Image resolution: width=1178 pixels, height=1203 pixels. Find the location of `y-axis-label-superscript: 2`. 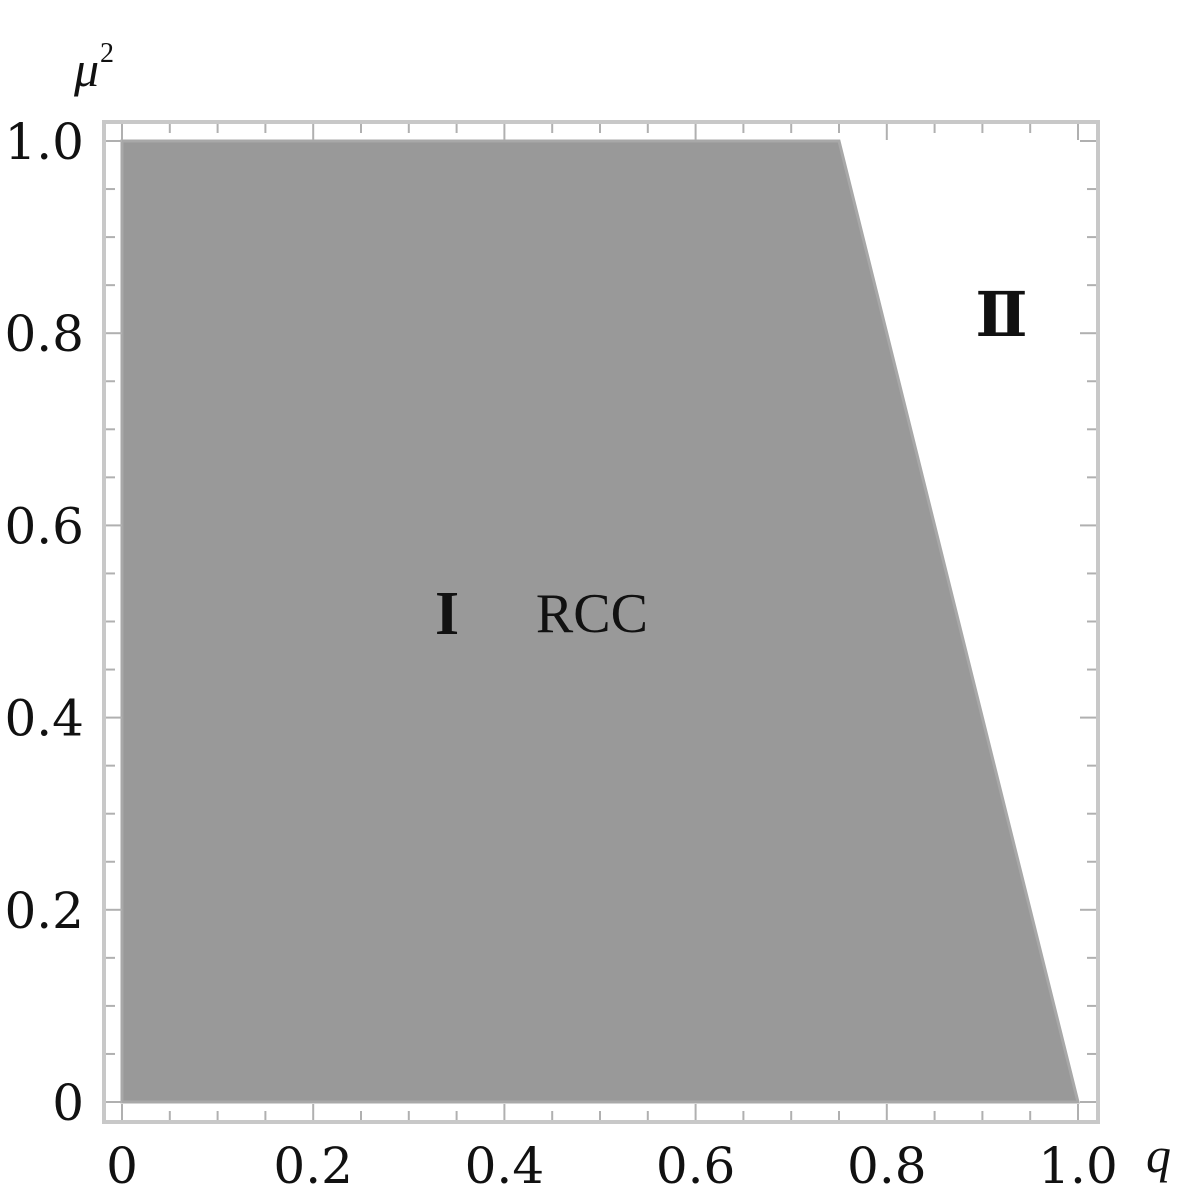

y-axis-label-superscript: 2 is located at coordinates (107, 53).